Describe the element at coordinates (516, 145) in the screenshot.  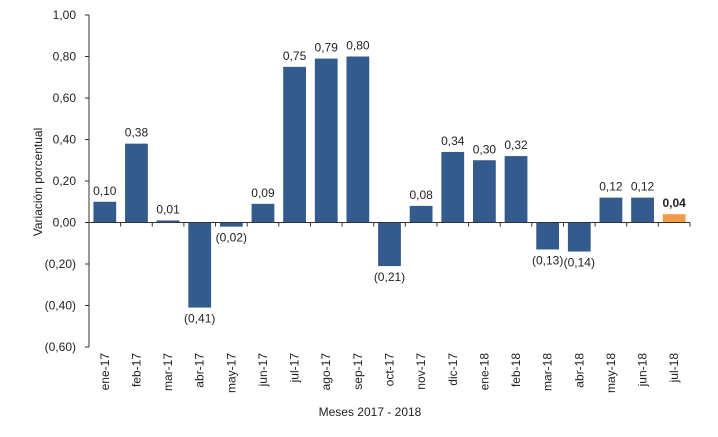
I see `data-label: 0,32` at that location.